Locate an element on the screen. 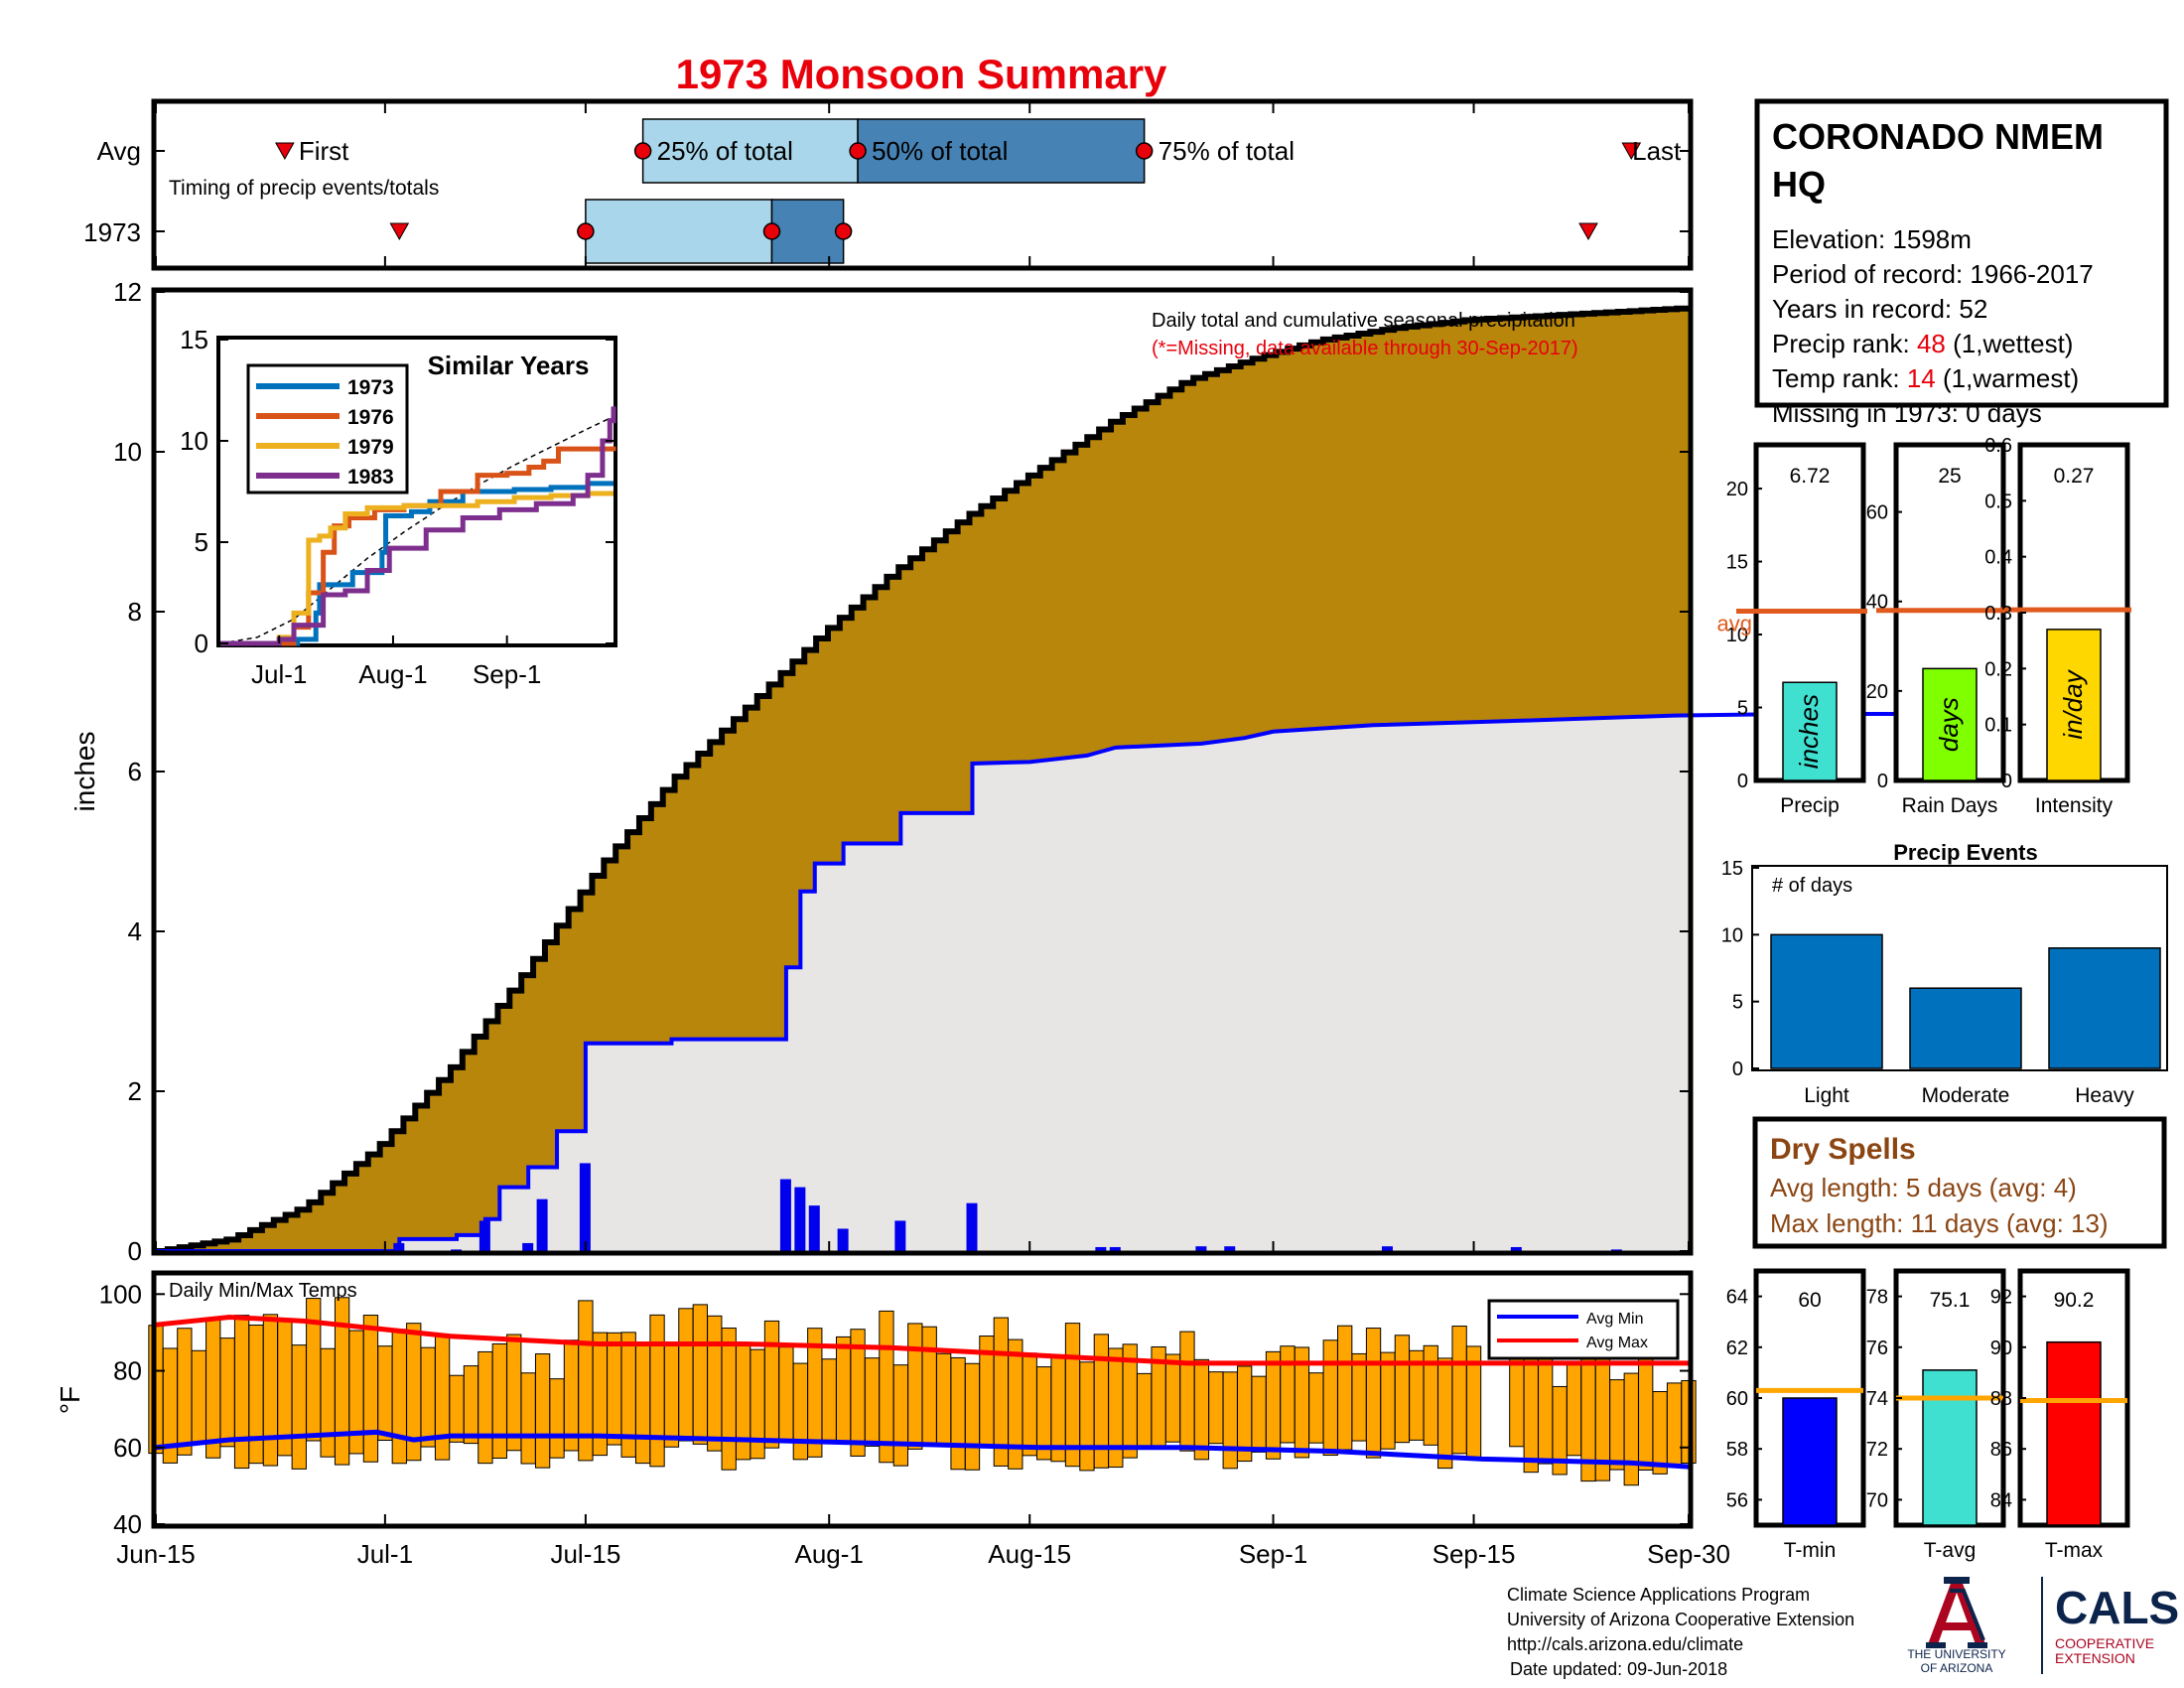  stat-y-tick-label: 0 is located at coordinates (1882, 781).